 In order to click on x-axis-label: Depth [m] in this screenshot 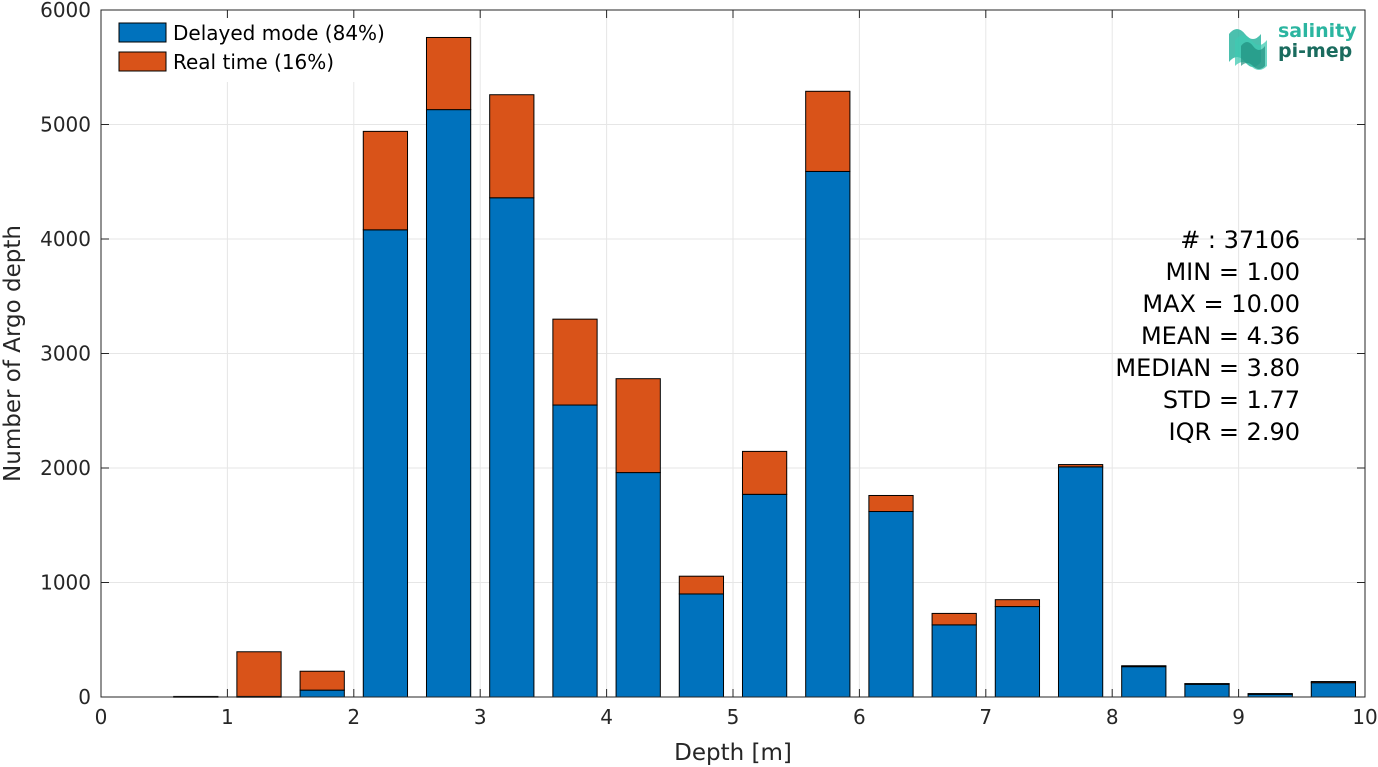, I will do `click(733, 753)`.